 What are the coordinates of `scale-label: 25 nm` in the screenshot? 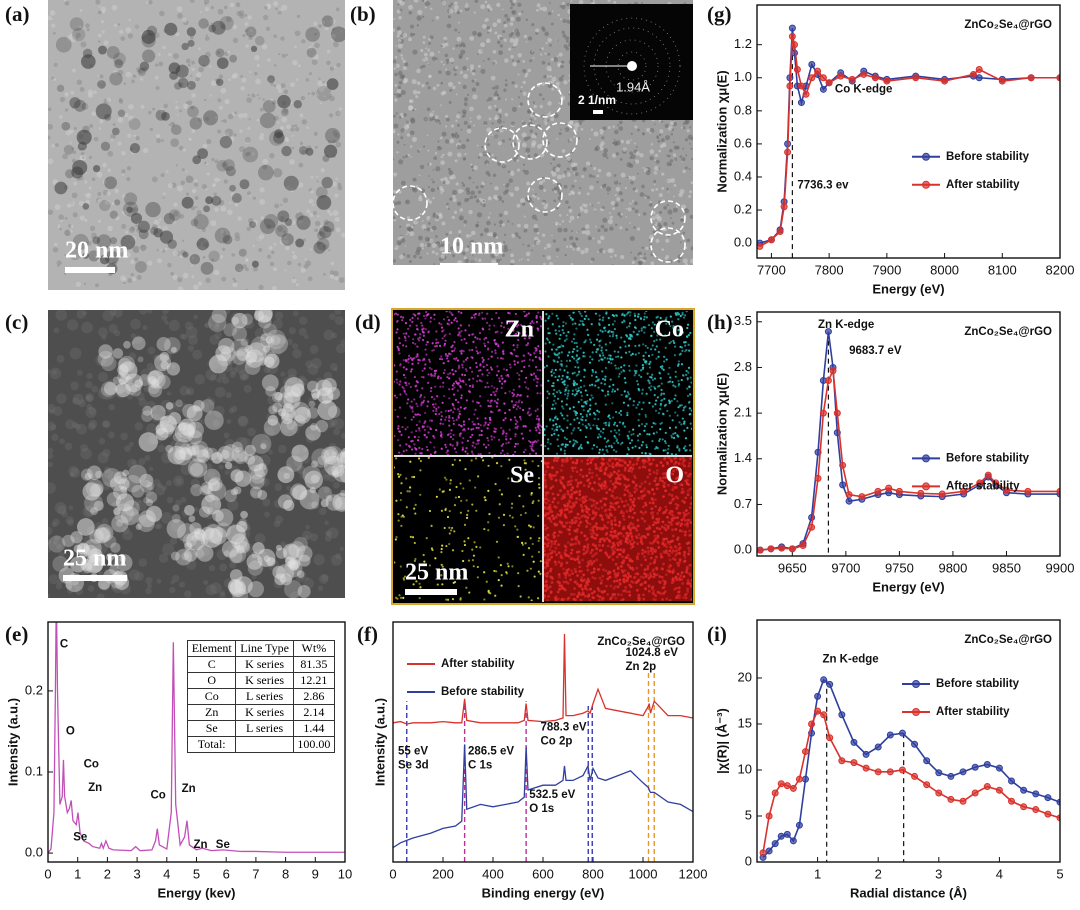 It's located at (94, 559).